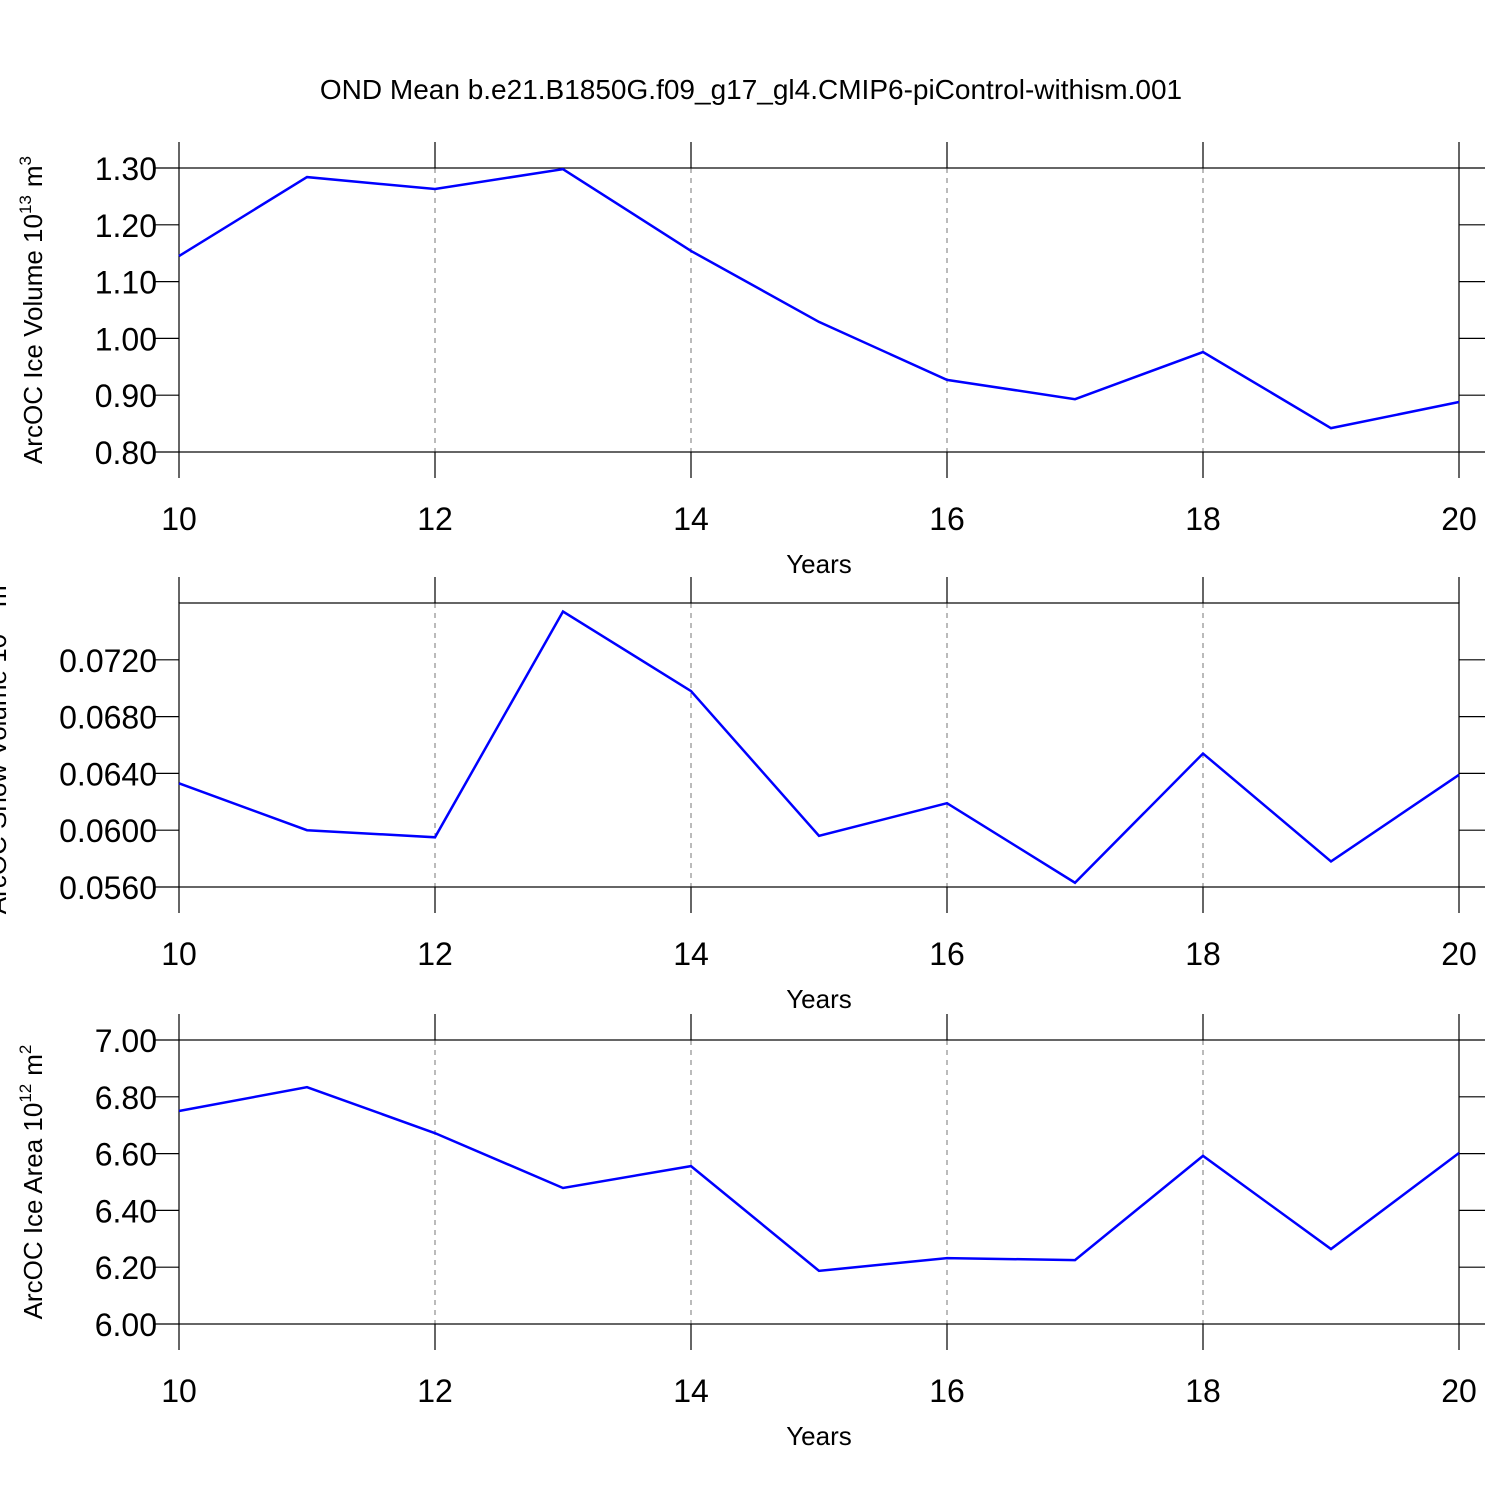 The image size is (1500, 1500). Describe the element at coordinates (126, 1268) in the screenshot. I see `y-tick-label: 6.20` at that location.